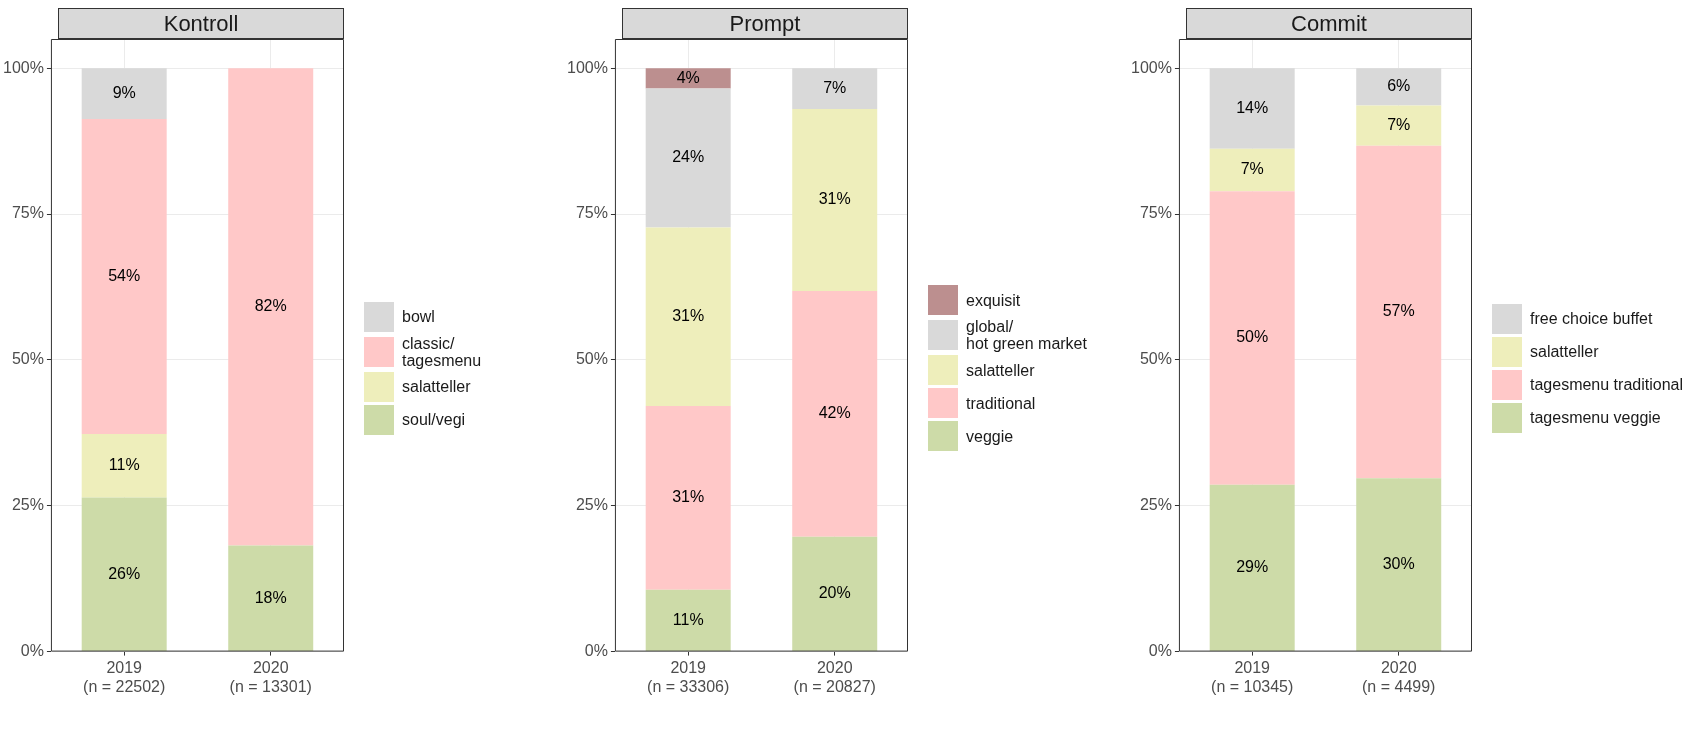 This screenshot has width=1692, height=736. I want to click on data-label: 4%, so click(688, 77).